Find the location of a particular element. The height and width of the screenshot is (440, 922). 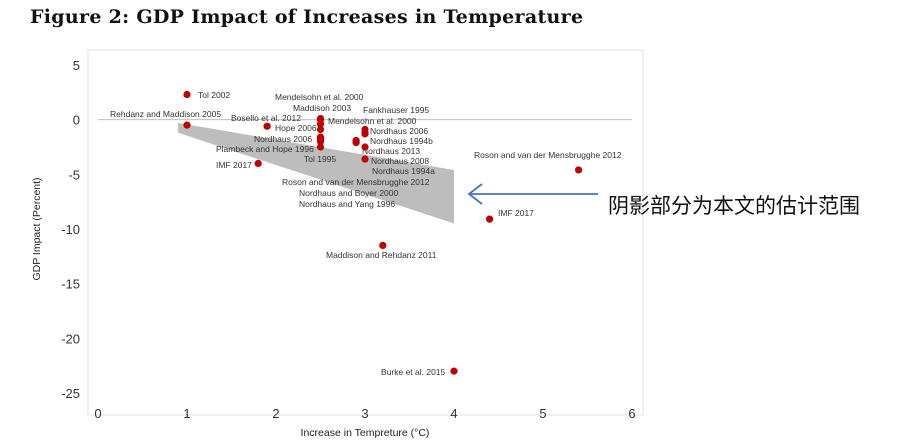

point-label: Nordhaus 2008 is located at coordinates (400, 161).